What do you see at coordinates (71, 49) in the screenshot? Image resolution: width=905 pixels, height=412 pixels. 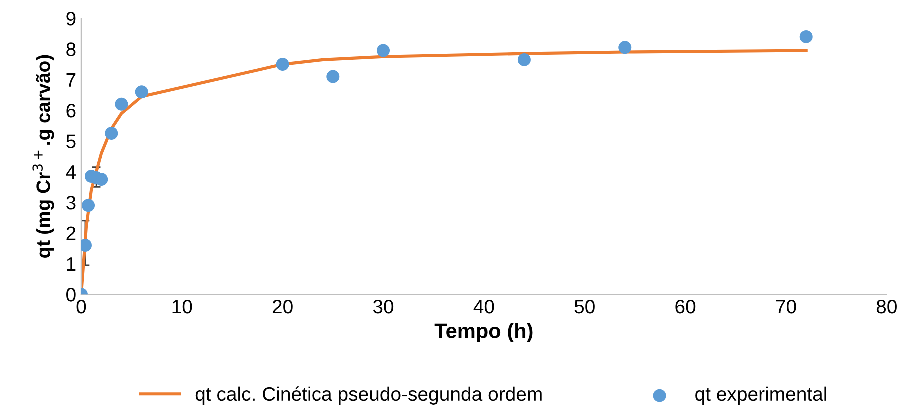 I see `y-tick-label: 8` at bounding box center [71, 49].